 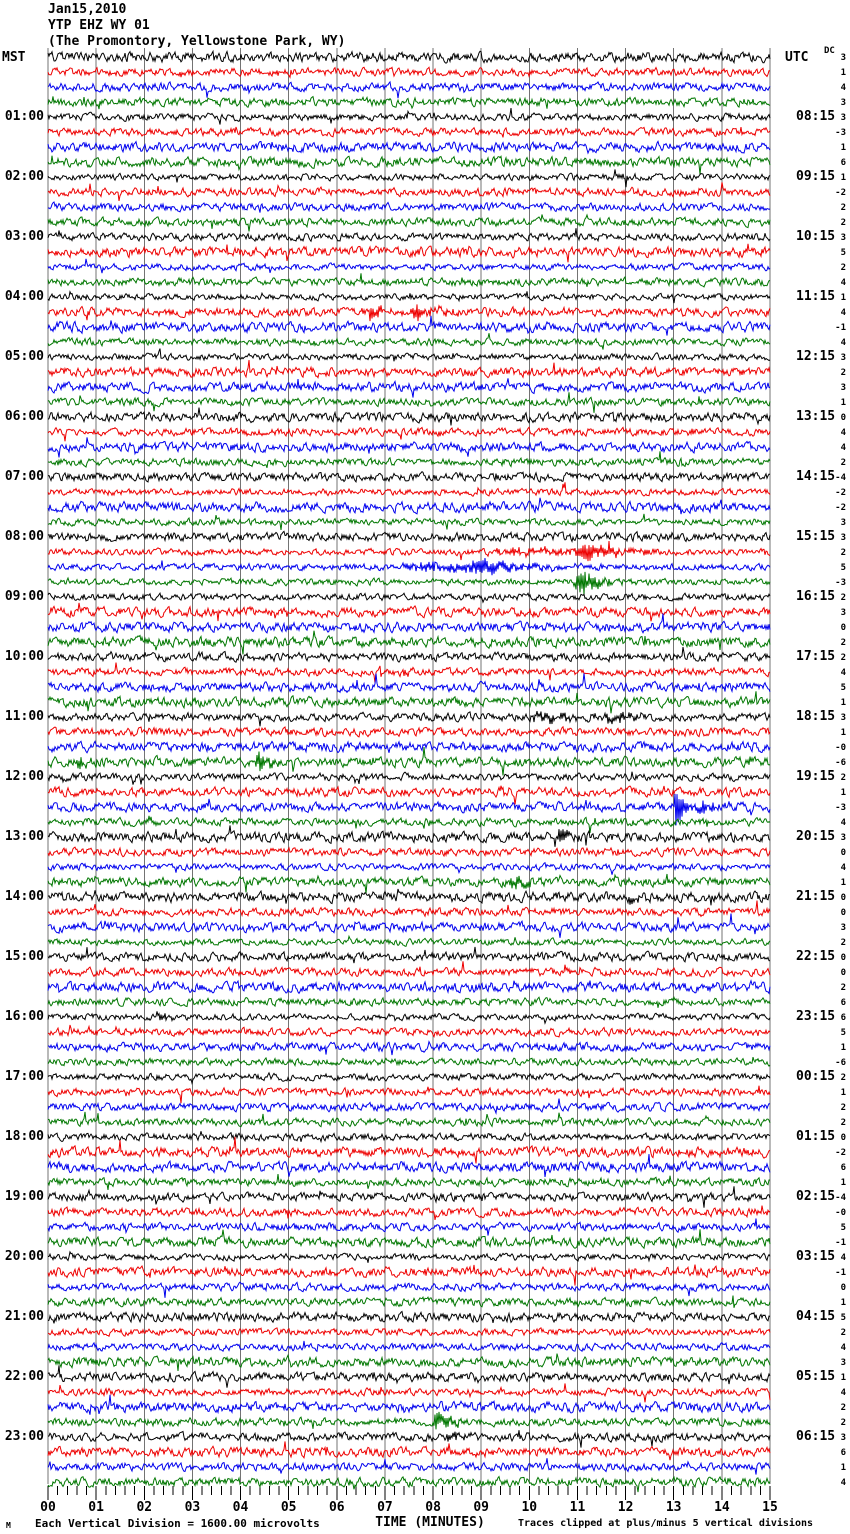 I want to click on x-tick-label: 14, so click(x=722, y=1507).